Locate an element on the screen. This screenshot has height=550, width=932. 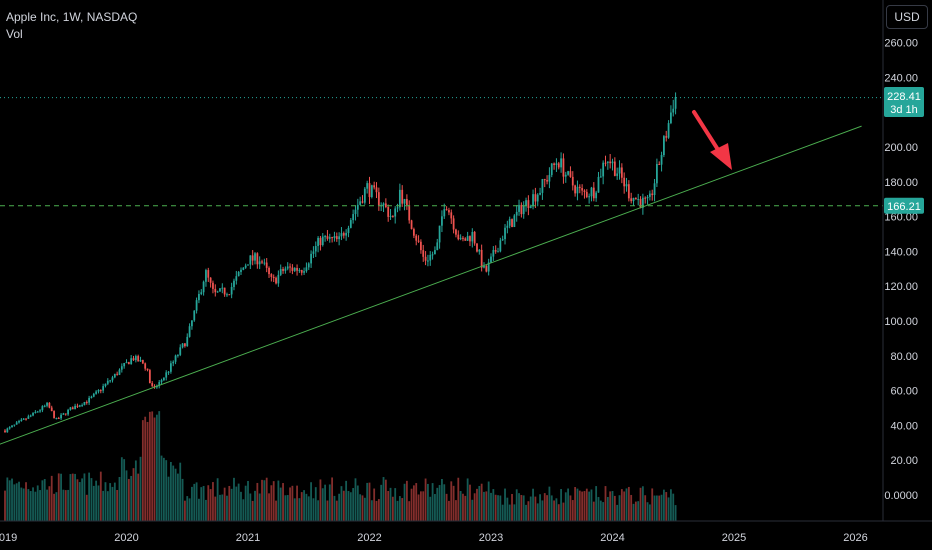
volume-indicator-label: Vol is located at coordinates (14, 34).